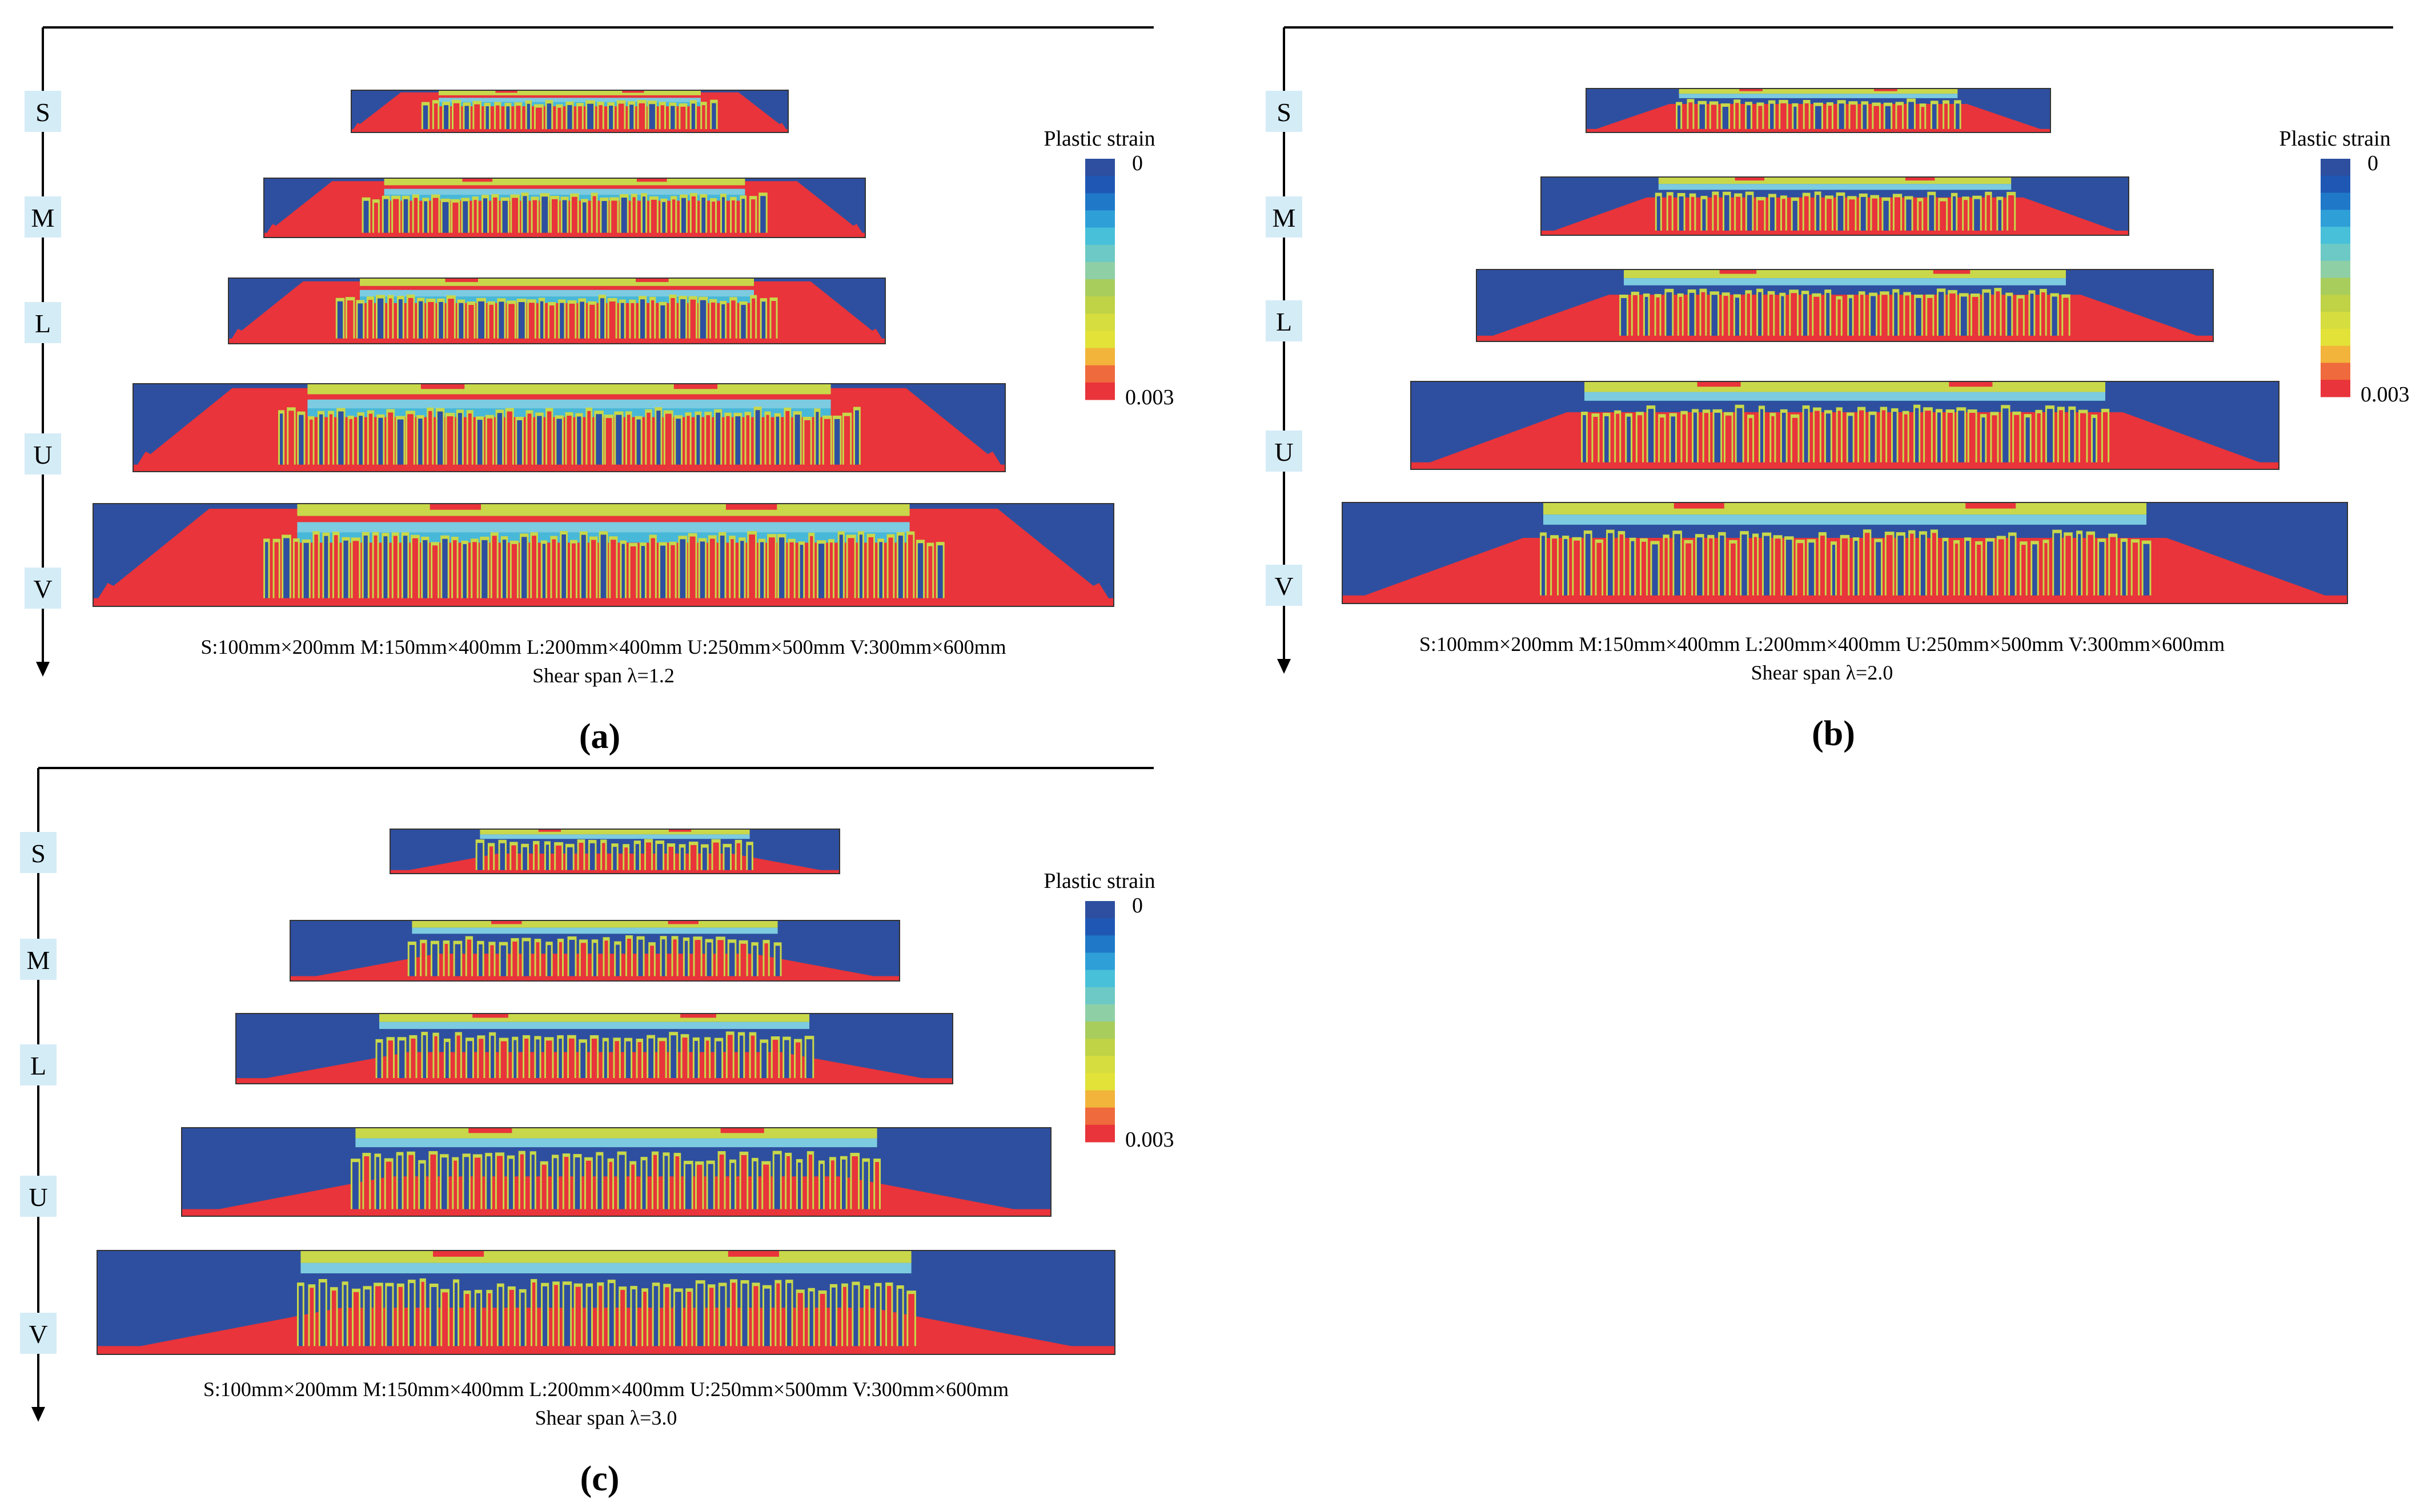  I want to click on web-band, so click(606, 1278).